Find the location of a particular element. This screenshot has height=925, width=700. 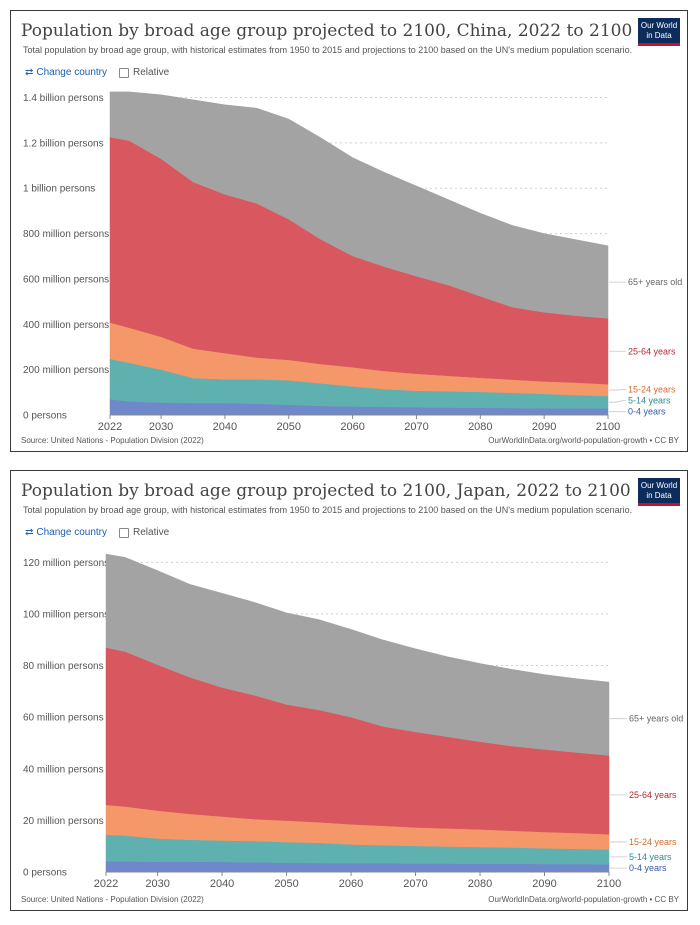

y-tick-label: 100 million persons is located at coordinates (66, 614).